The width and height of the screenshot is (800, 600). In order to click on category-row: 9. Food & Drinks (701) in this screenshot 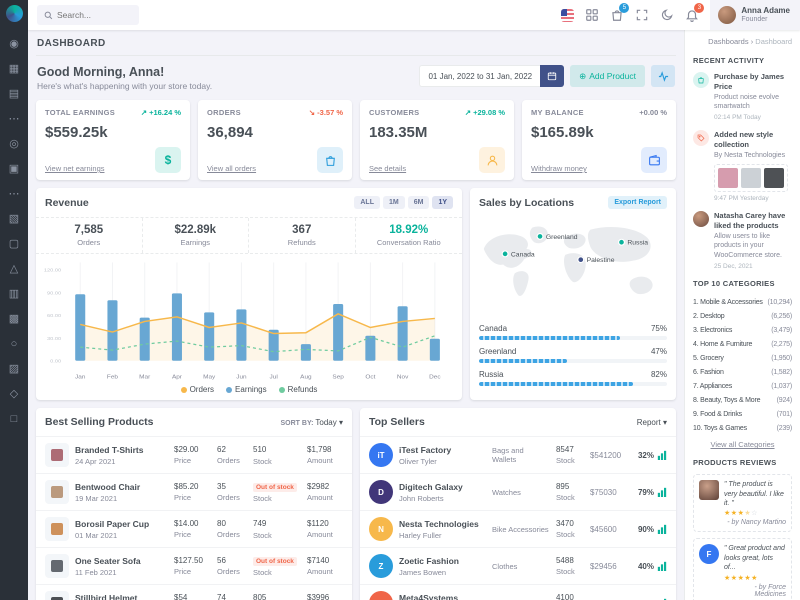, I will do `click(742, 414)`.